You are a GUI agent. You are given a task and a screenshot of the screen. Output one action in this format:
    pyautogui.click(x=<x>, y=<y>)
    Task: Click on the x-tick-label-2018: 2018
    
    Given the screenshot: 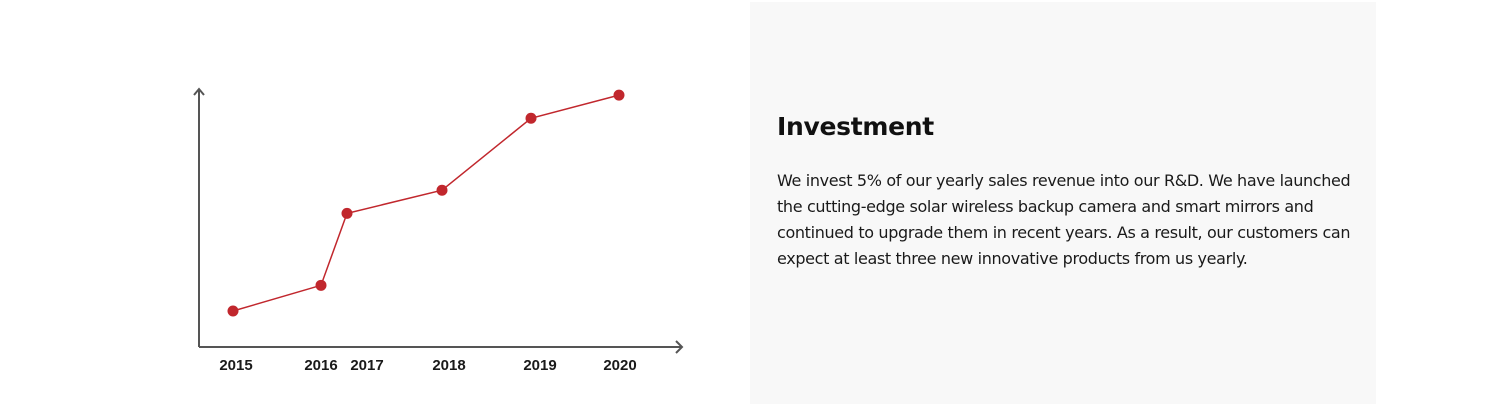 What is the action you would take?
    pyautogui.click(x=448, y=365)
    